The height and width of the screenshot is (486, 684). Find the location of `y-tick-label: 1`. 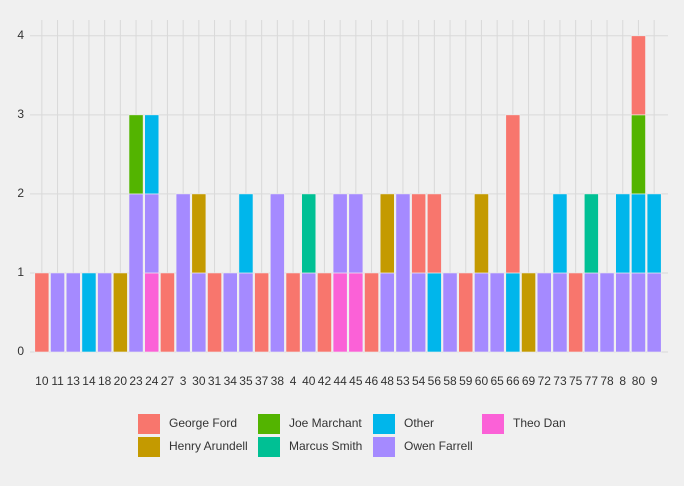

y-tick-label: 1 is located at coordinates (20, 272).